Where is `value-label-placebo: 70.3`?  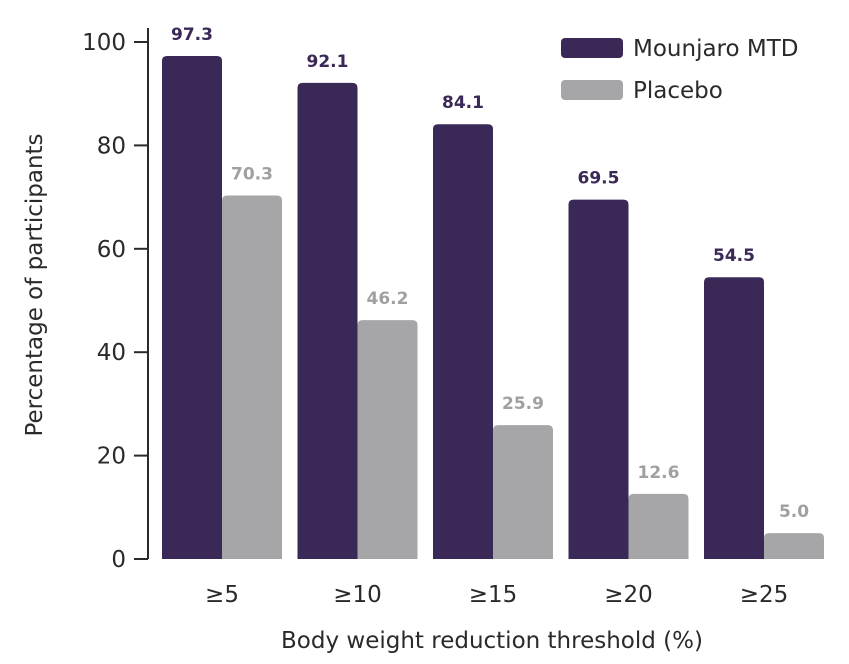
value-label-placebo: 70.3 is located at coordinates (252, 175).